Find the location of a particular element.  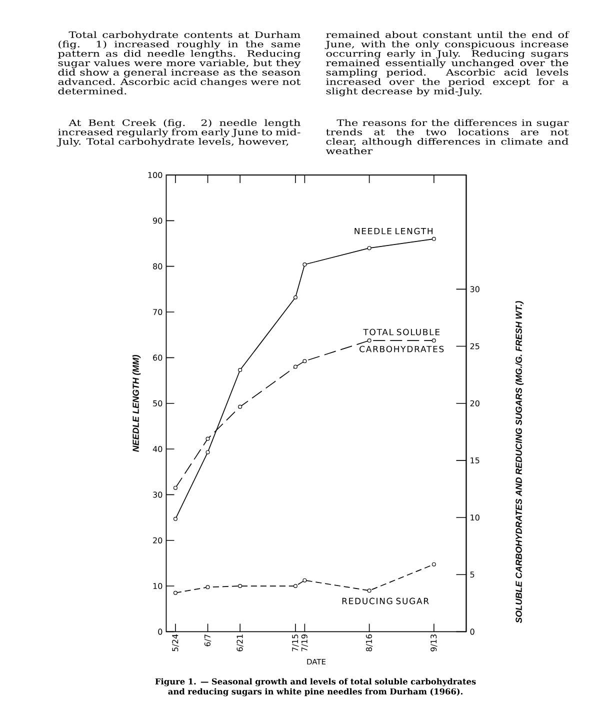

y2-axis-title: SOLUBLE CARBOHYDRATES AND REDUCING SUGARS (MG./G. FRESH WT.) is located at coordinates (520, 462).